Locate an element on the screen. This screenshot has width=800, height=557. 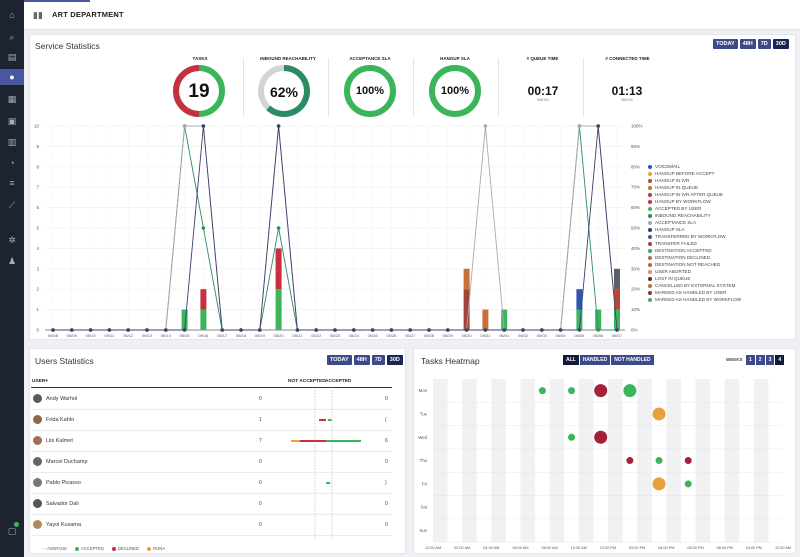
chat-icon: ◔ is located at coordinates (12, 163).